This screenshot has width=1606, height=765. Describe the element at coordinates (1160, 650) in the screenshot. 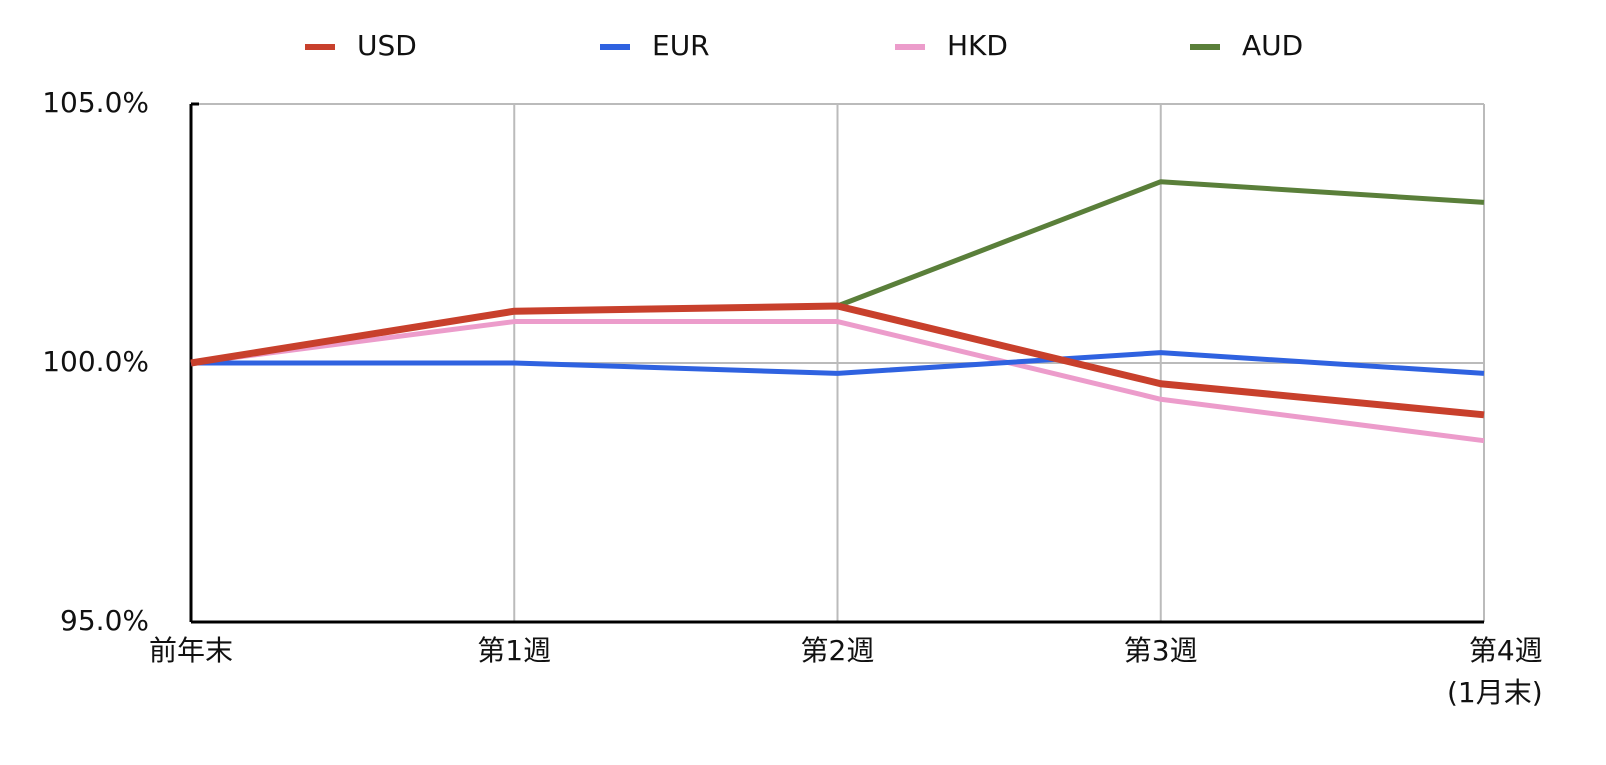

I see `x-tick-label: 第3週` at that location.